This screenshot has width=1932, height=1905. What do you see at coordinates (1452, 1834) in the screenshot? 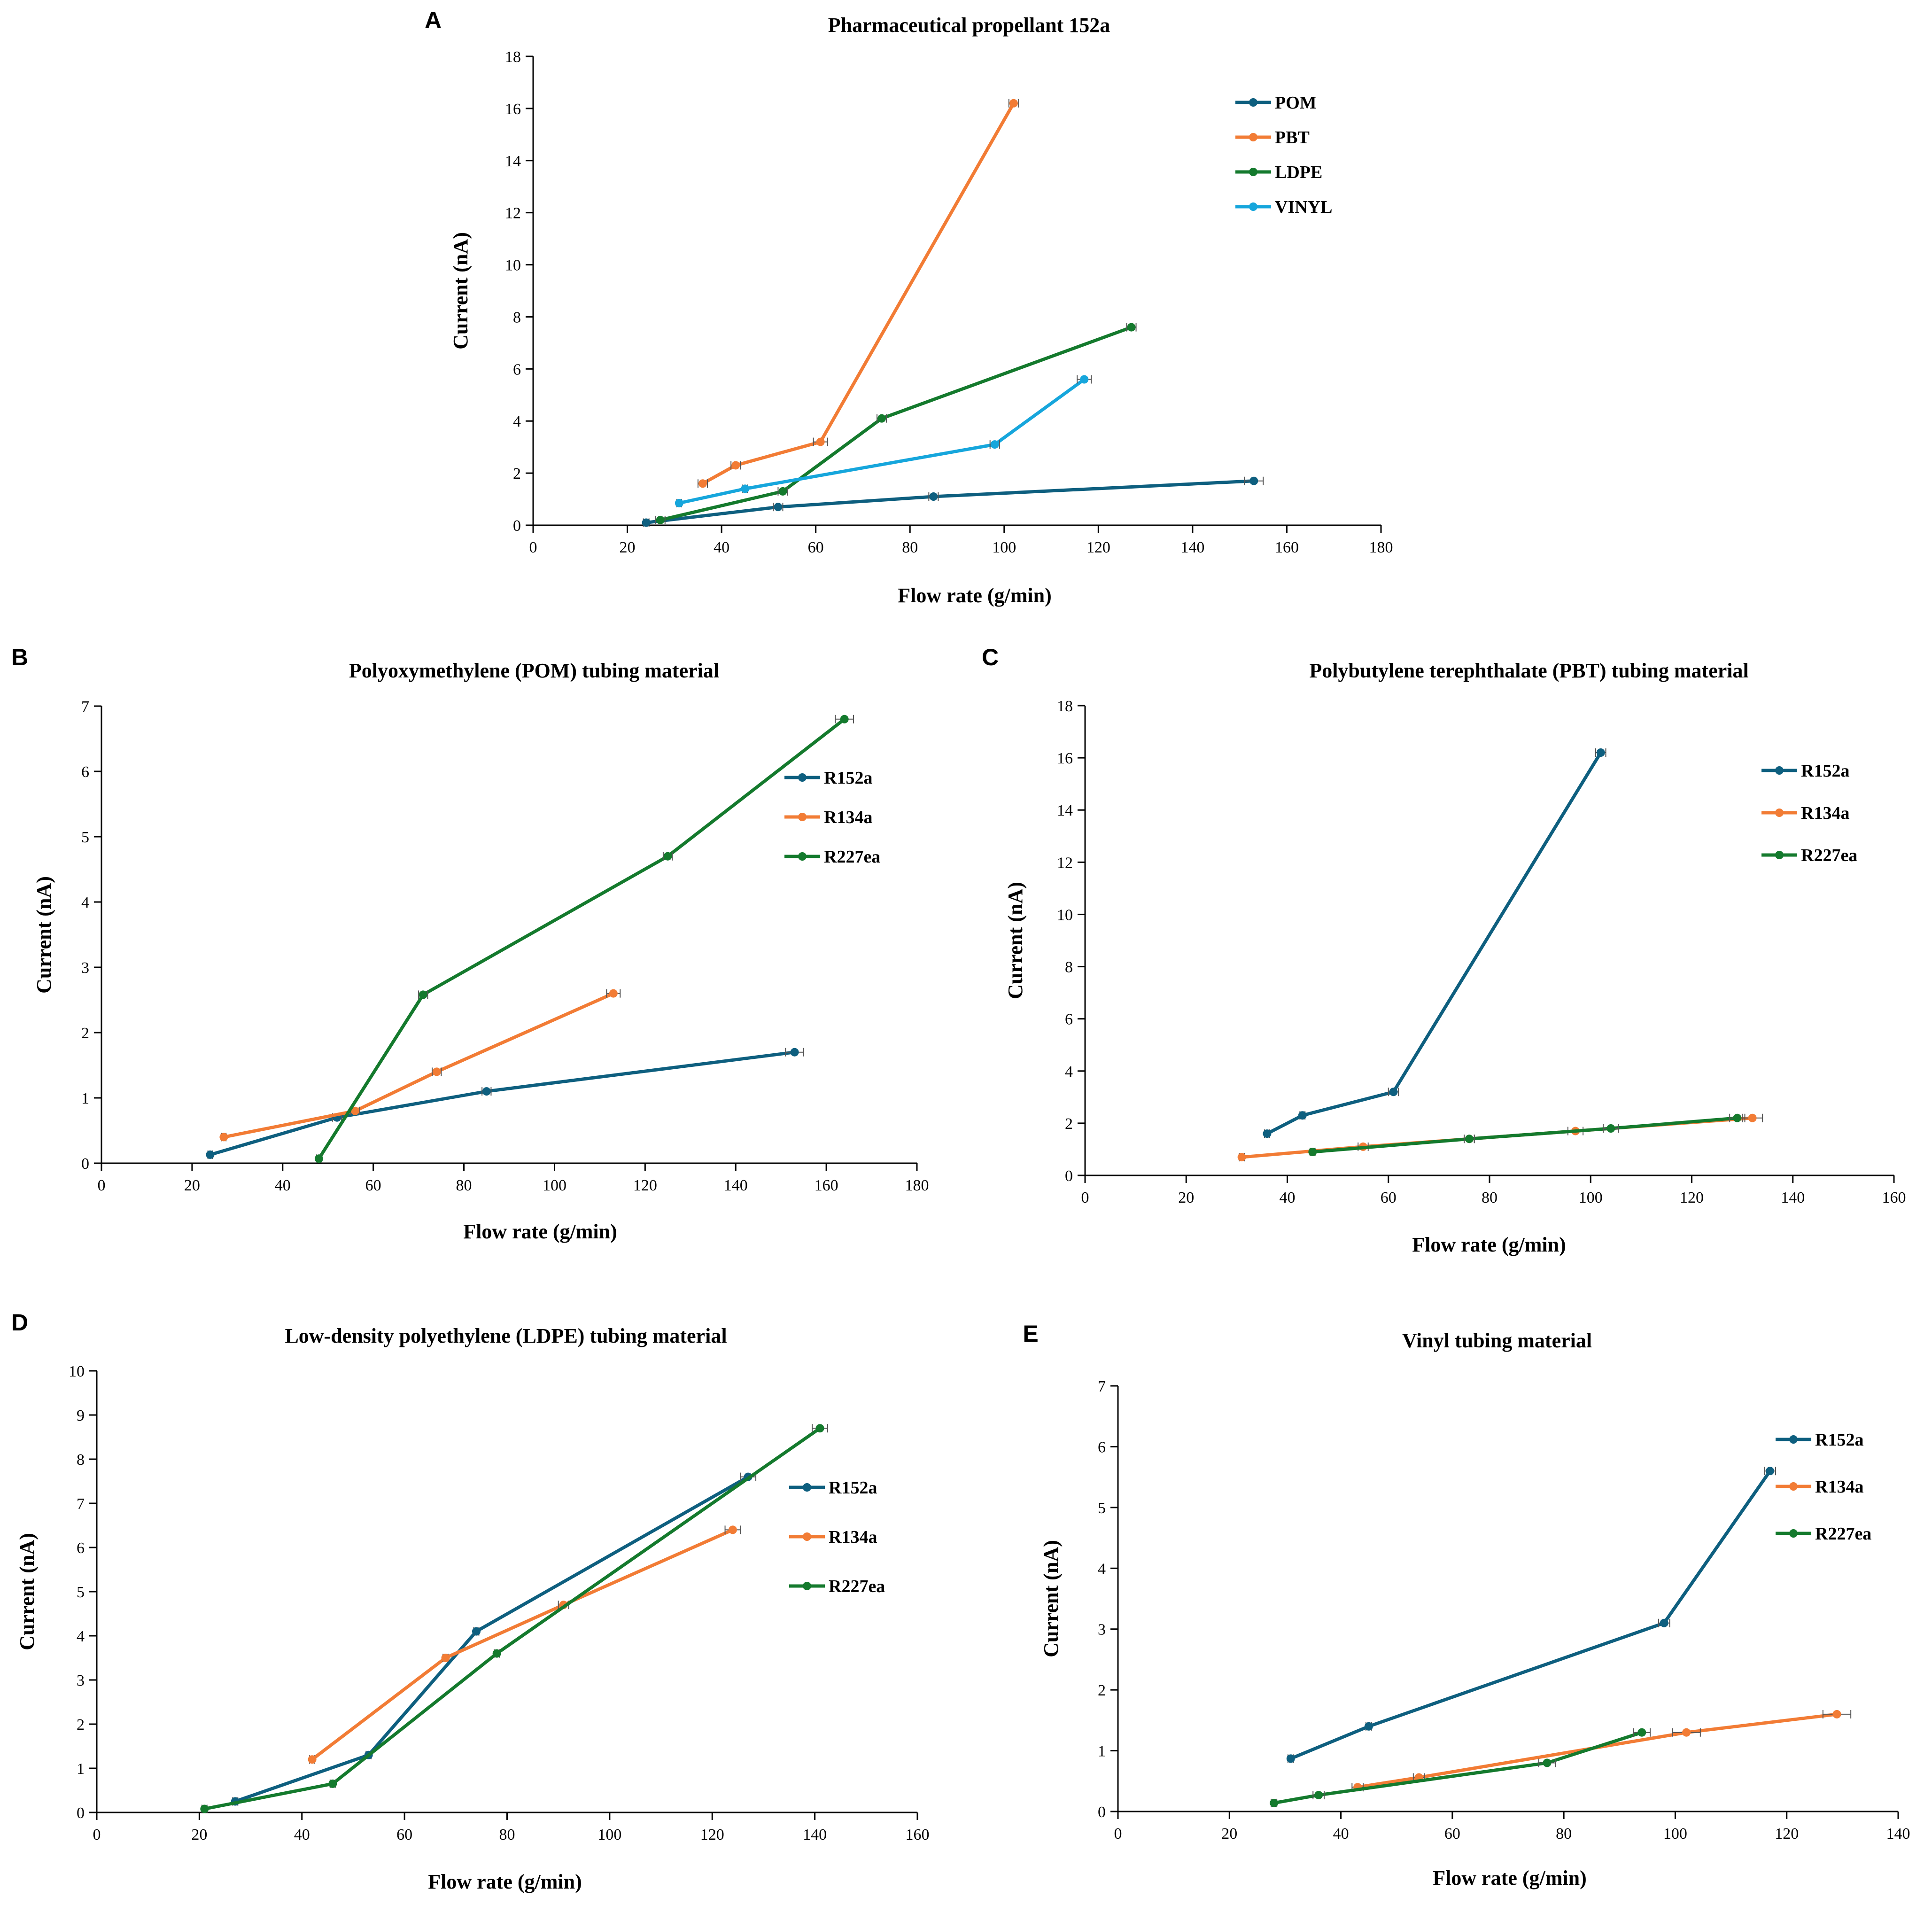
I see `x-tick-label: 60` at bounding box center [1452, 1834].